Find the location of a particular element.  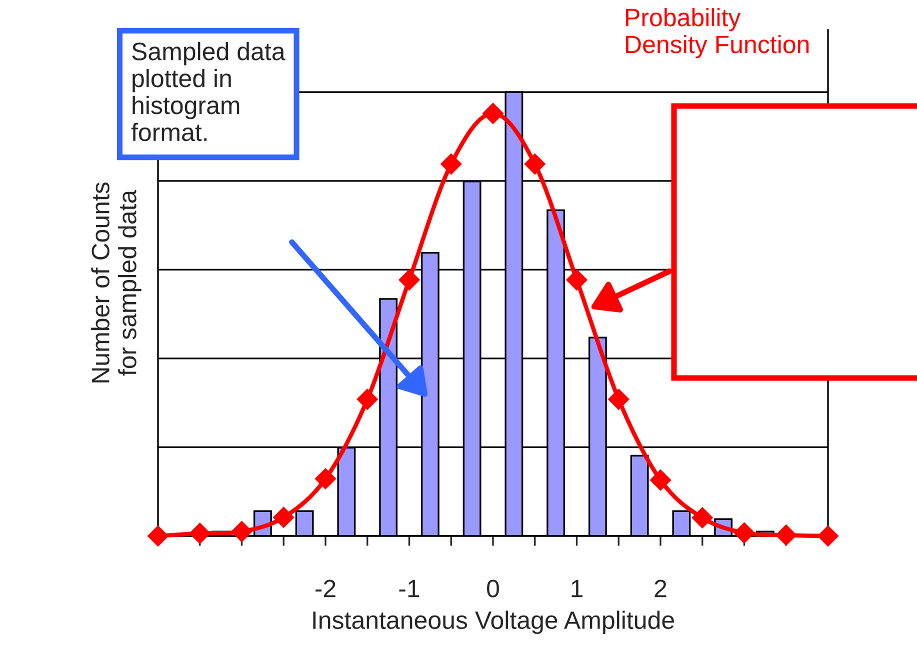

annotation: Sampled data plotted in histogram format. is located at coordinates (208, 92).